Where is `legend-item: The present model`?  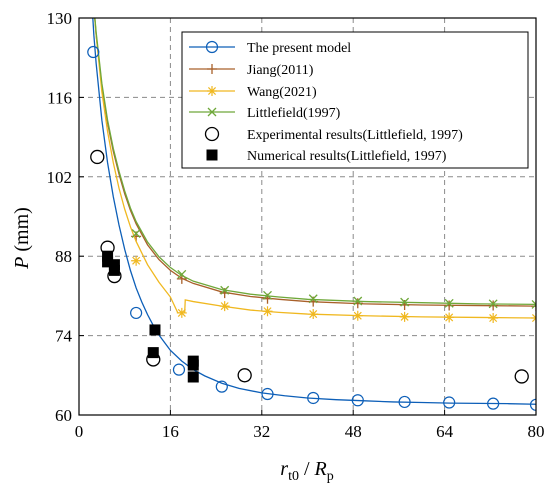 legend-item: The present model is located at coordinates (270, 48).